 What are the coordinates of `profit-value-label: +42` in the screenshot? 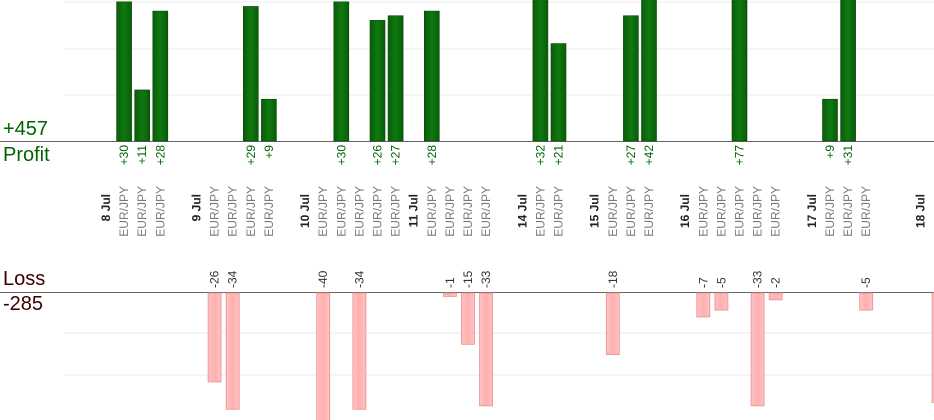 It's located at (649, 155).